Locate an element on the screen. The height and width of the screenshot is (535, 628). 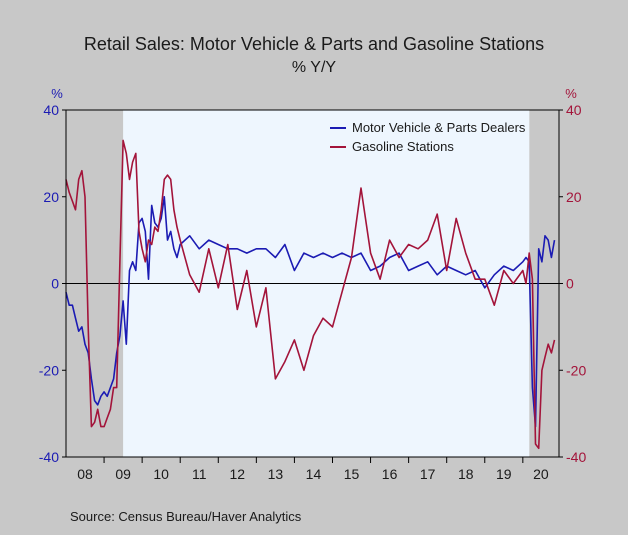
left-axis-tick-label: -40 is located at coordinates (49, 457).